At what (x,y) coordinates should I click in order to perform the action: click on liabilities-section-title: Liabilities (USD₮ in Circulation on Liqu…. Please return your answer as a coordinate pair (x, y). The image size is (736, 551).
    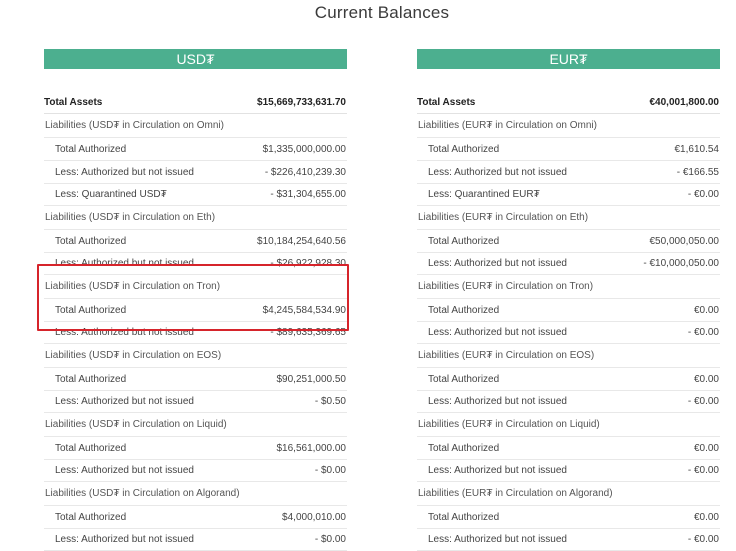
    Looking at the image, I should click on (136, 424).